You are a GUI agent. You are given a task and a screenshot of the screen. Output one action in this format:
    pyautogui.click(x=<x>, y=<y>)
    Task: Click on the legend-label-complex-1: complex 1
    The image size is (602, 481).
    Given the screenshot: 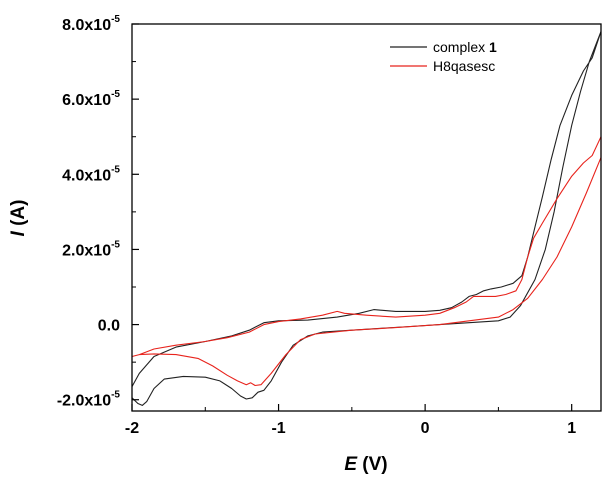 What is the action you would take?
    pyautogui.click(x=465, y=47)
    